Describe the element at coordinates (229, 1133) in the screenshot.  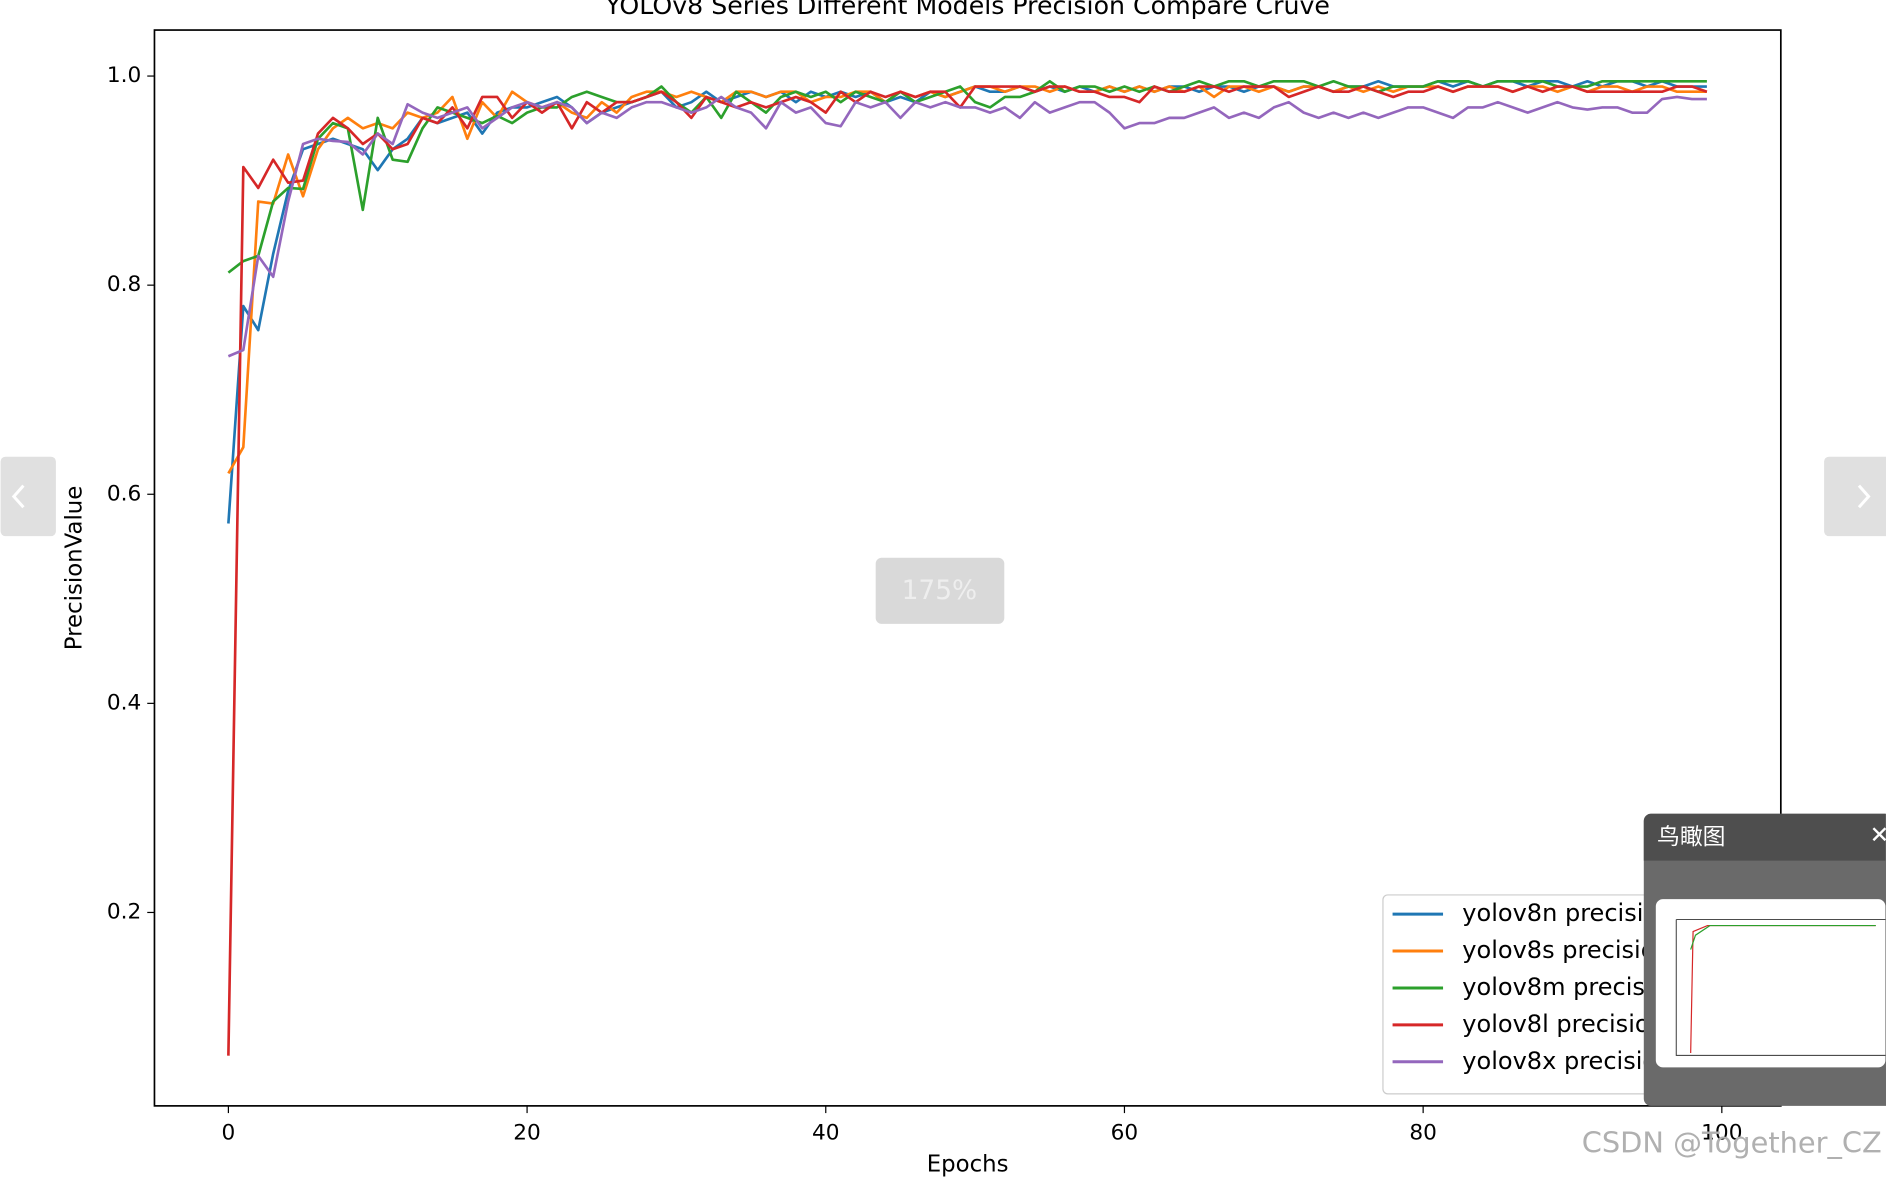
I see `x-tick-label: 0` at that location.